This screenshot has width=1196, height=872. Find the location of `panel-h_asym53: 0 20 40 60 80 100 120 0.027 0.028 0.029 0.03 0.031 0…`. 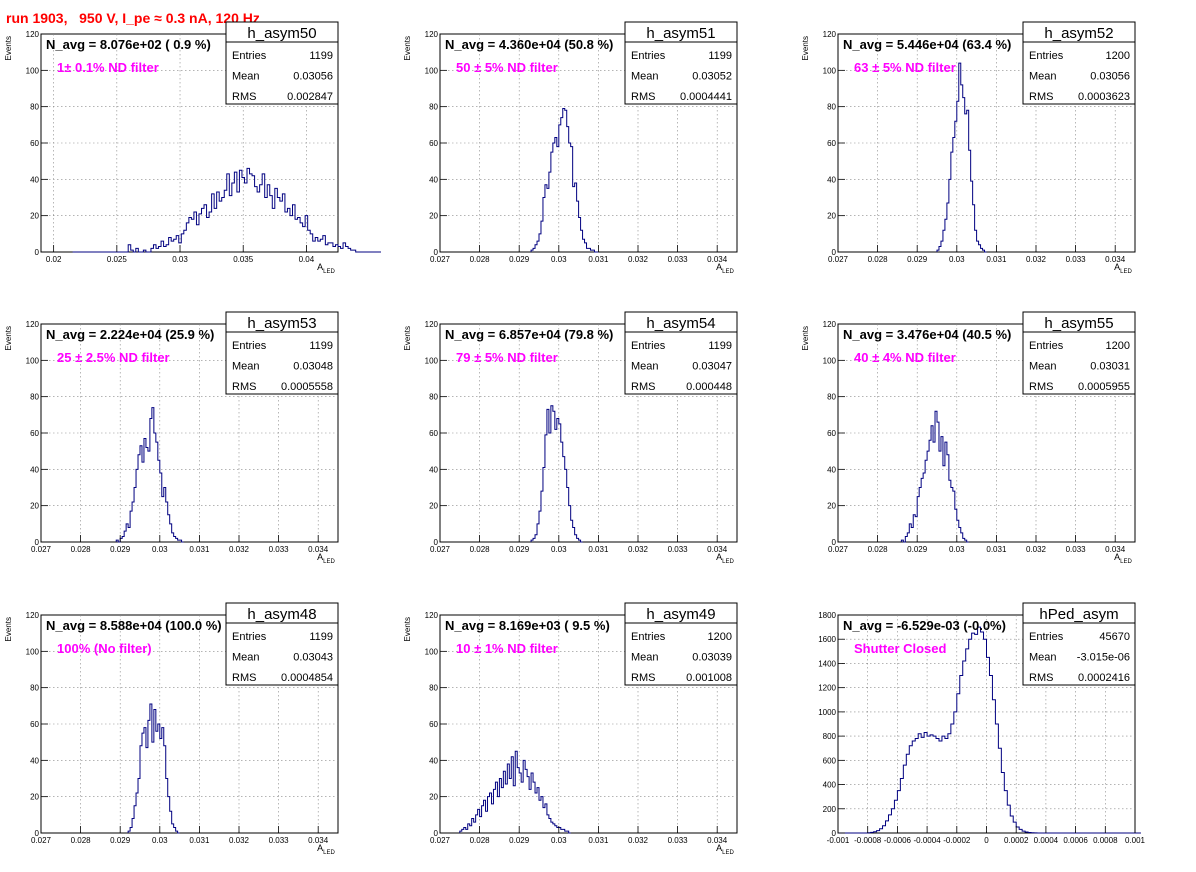

panel-h_asym53: 0 20 40 60 80 100 120 0.027 0.028 0.029 0.03 0.031 0… is located at coordinates (171, 438).